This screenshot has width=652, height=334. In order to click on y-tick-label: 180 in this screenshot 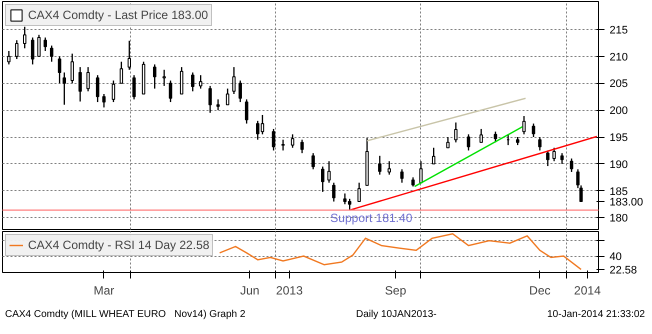, I will do `click(619, 218)`.